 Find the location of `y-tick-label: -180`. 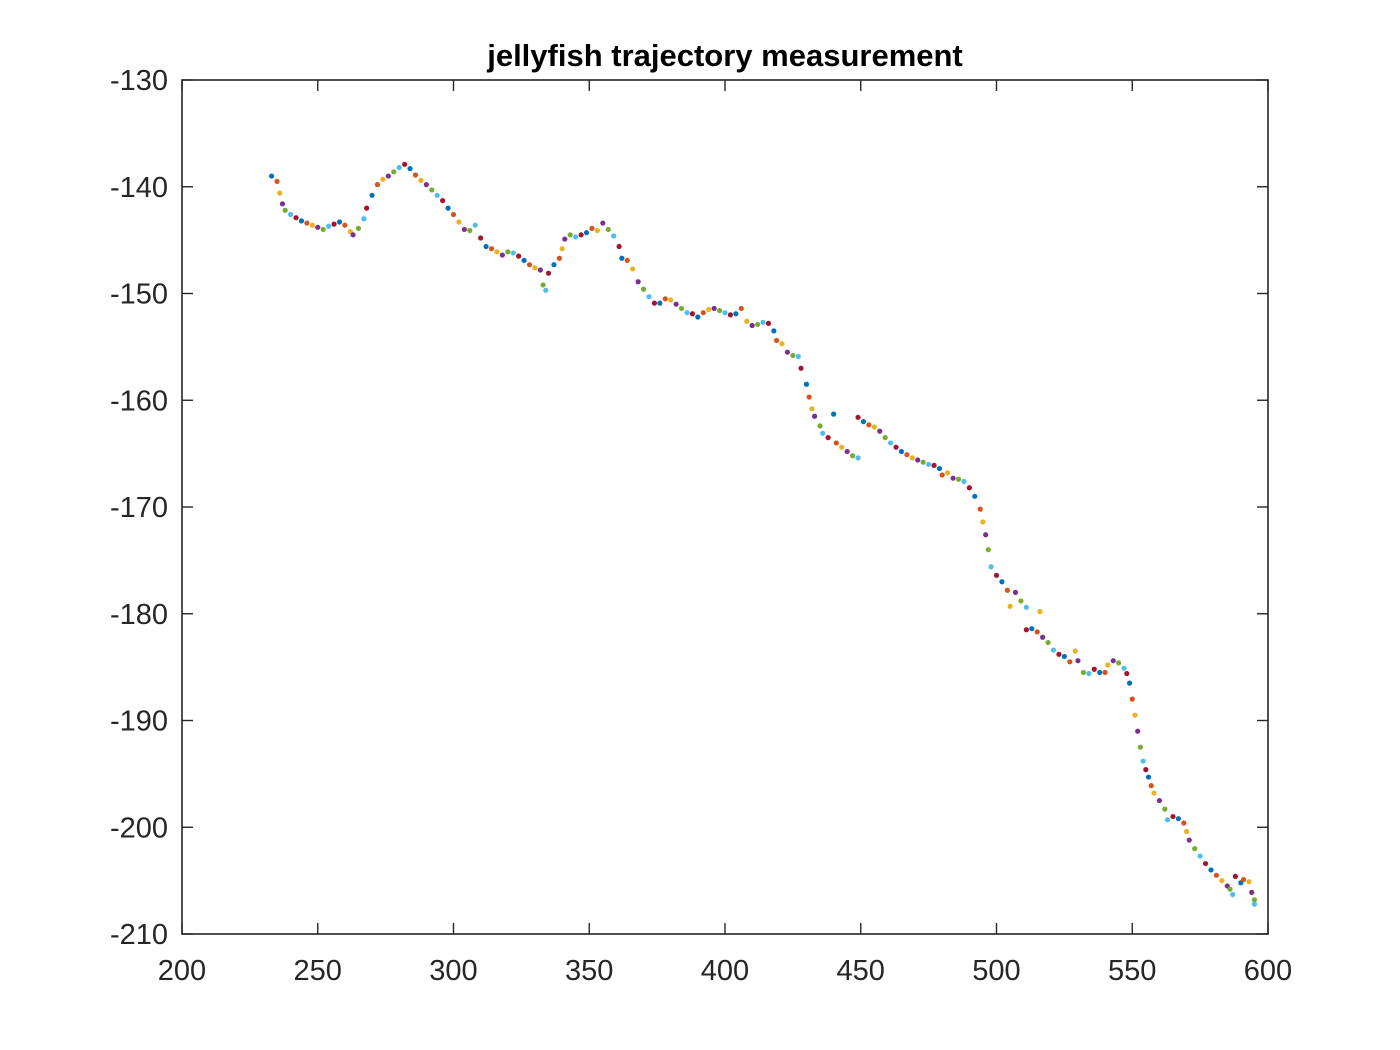

y-tick-label: -180 is located at coordinates (139, 615).